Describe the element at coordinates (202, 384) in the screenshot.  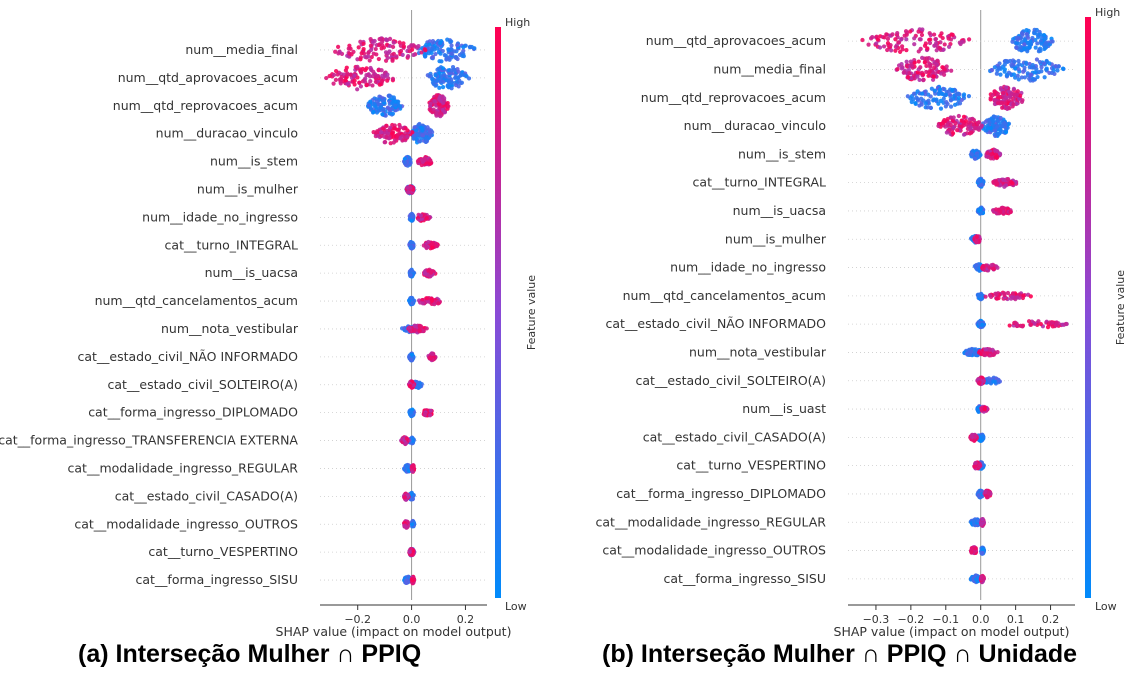
I see `feature-label: cat__estado_civil_SOLTEIRO(A)` at that location.